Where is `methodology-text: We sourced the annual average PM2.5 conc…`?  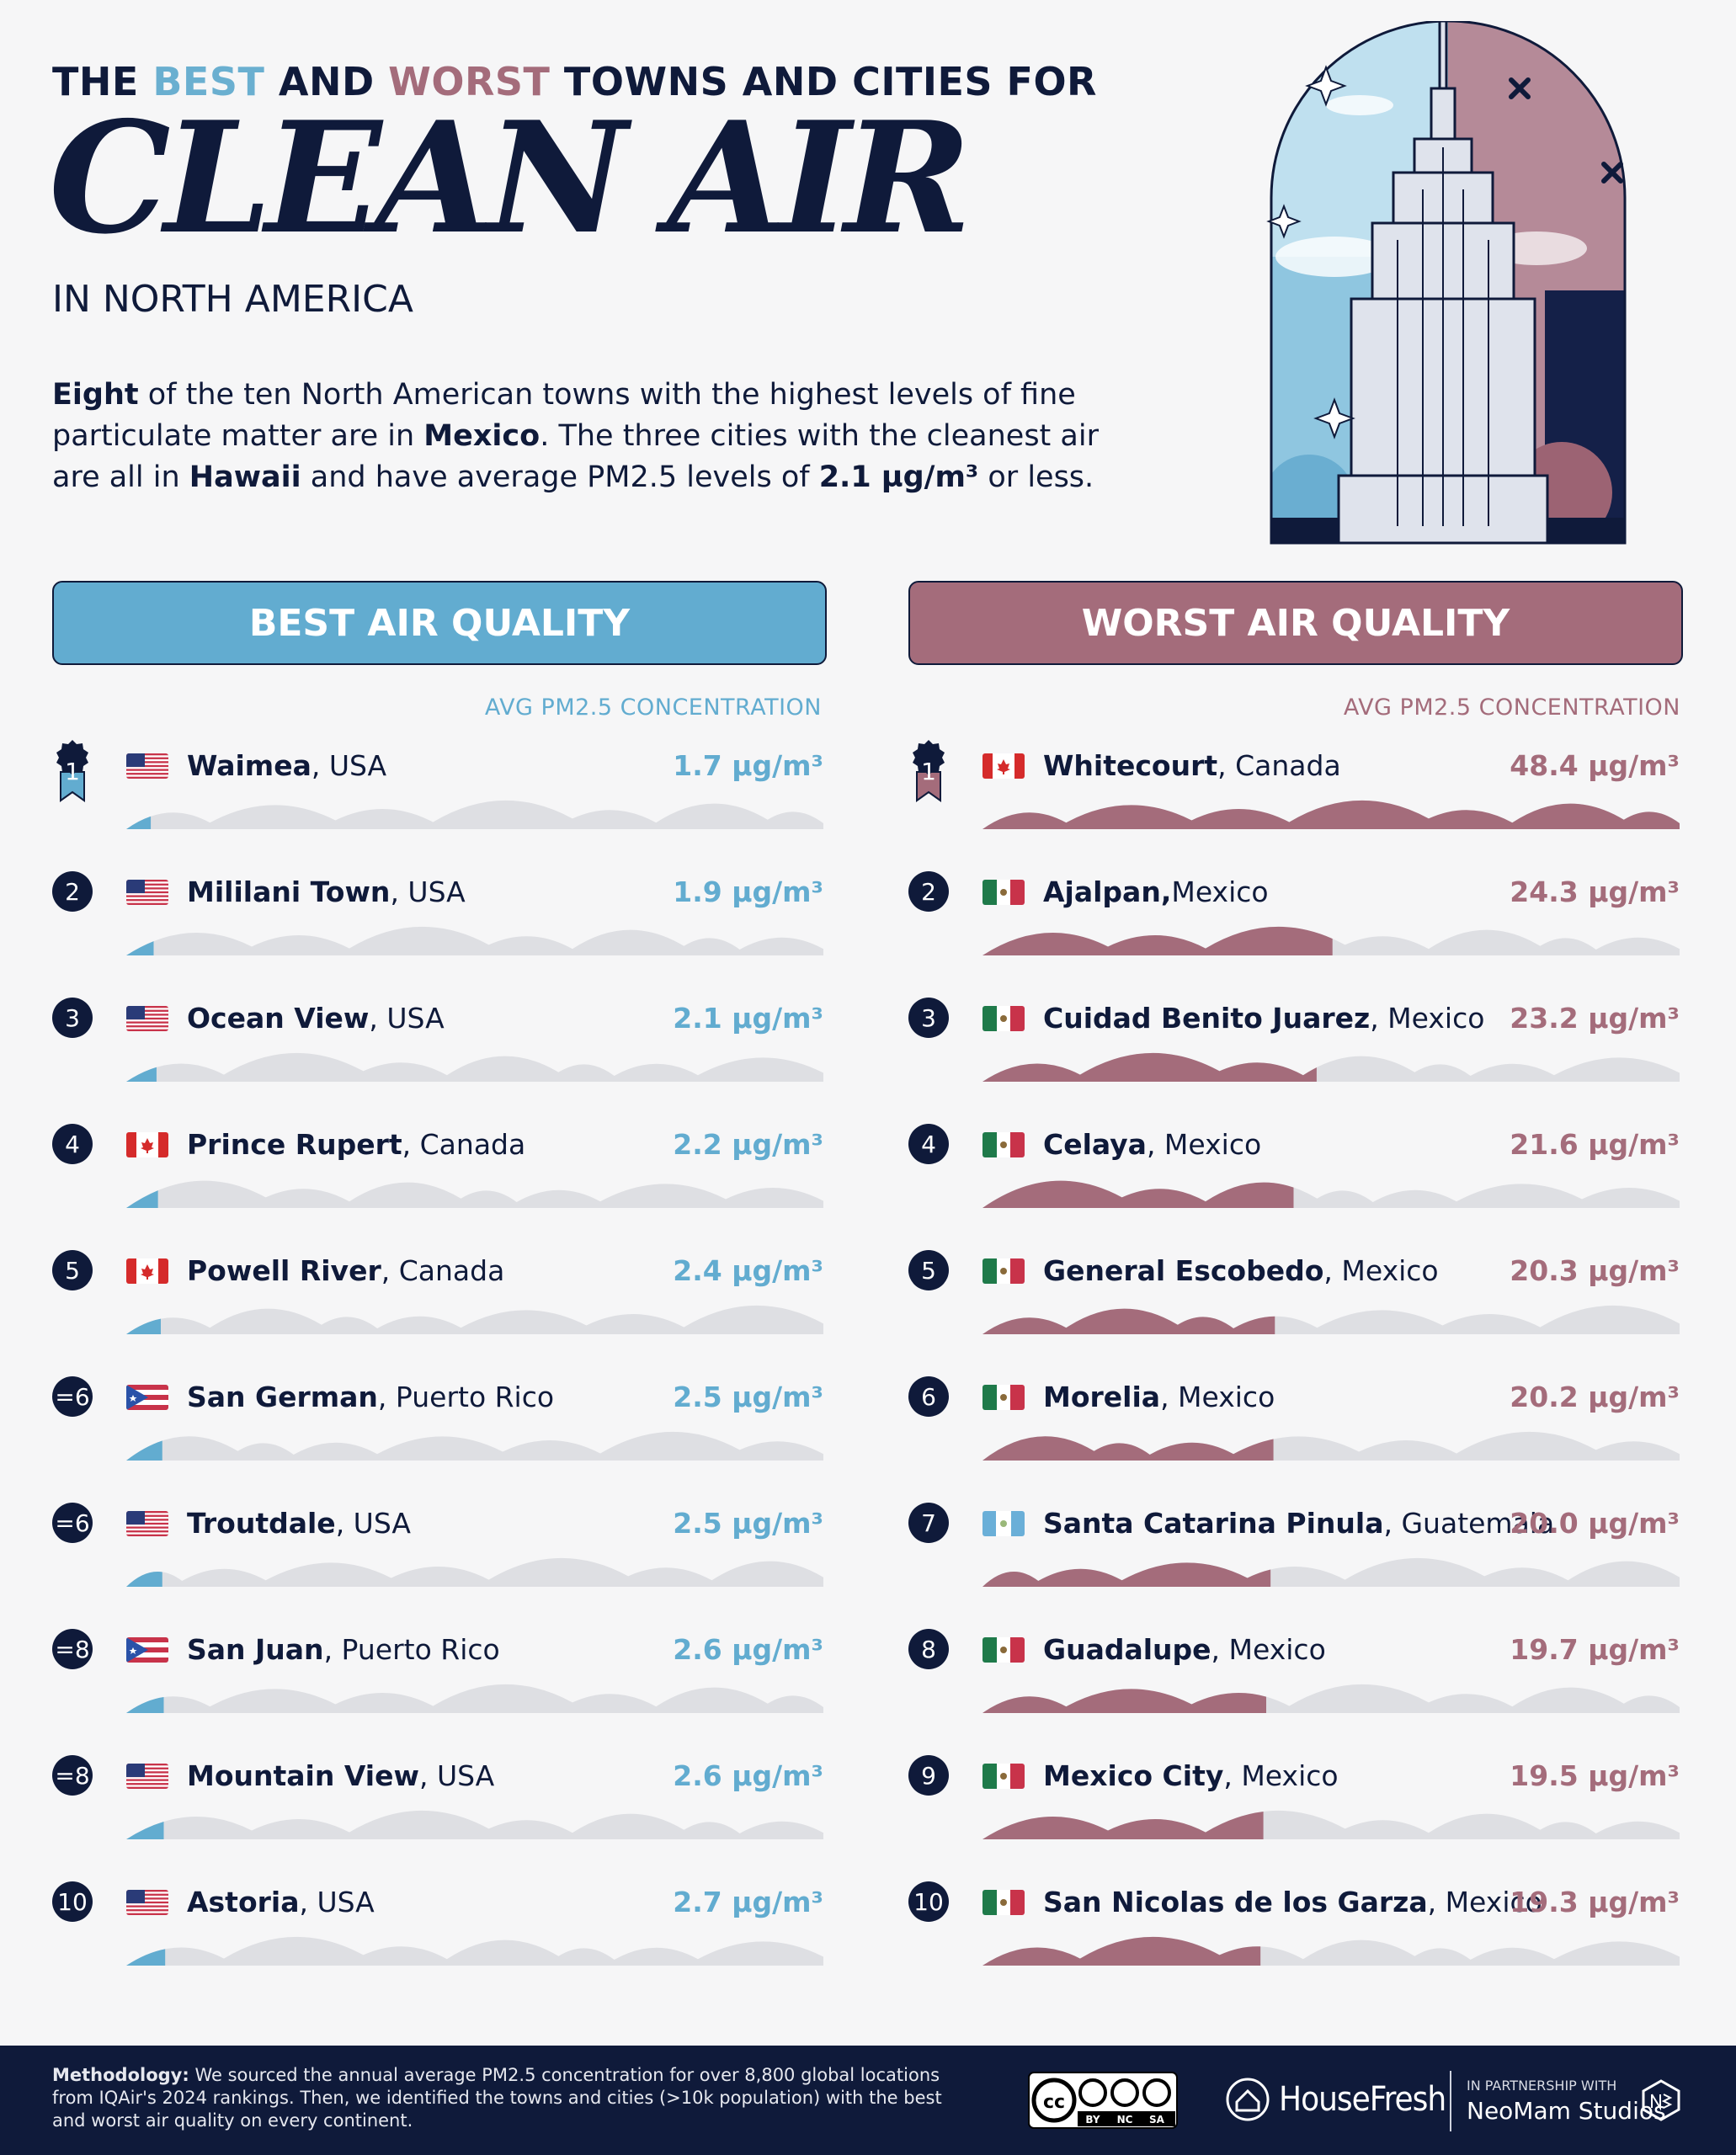
methodology-text: We sourced the annual average PM2.5 conc… is located at coordinates (497, 2098).